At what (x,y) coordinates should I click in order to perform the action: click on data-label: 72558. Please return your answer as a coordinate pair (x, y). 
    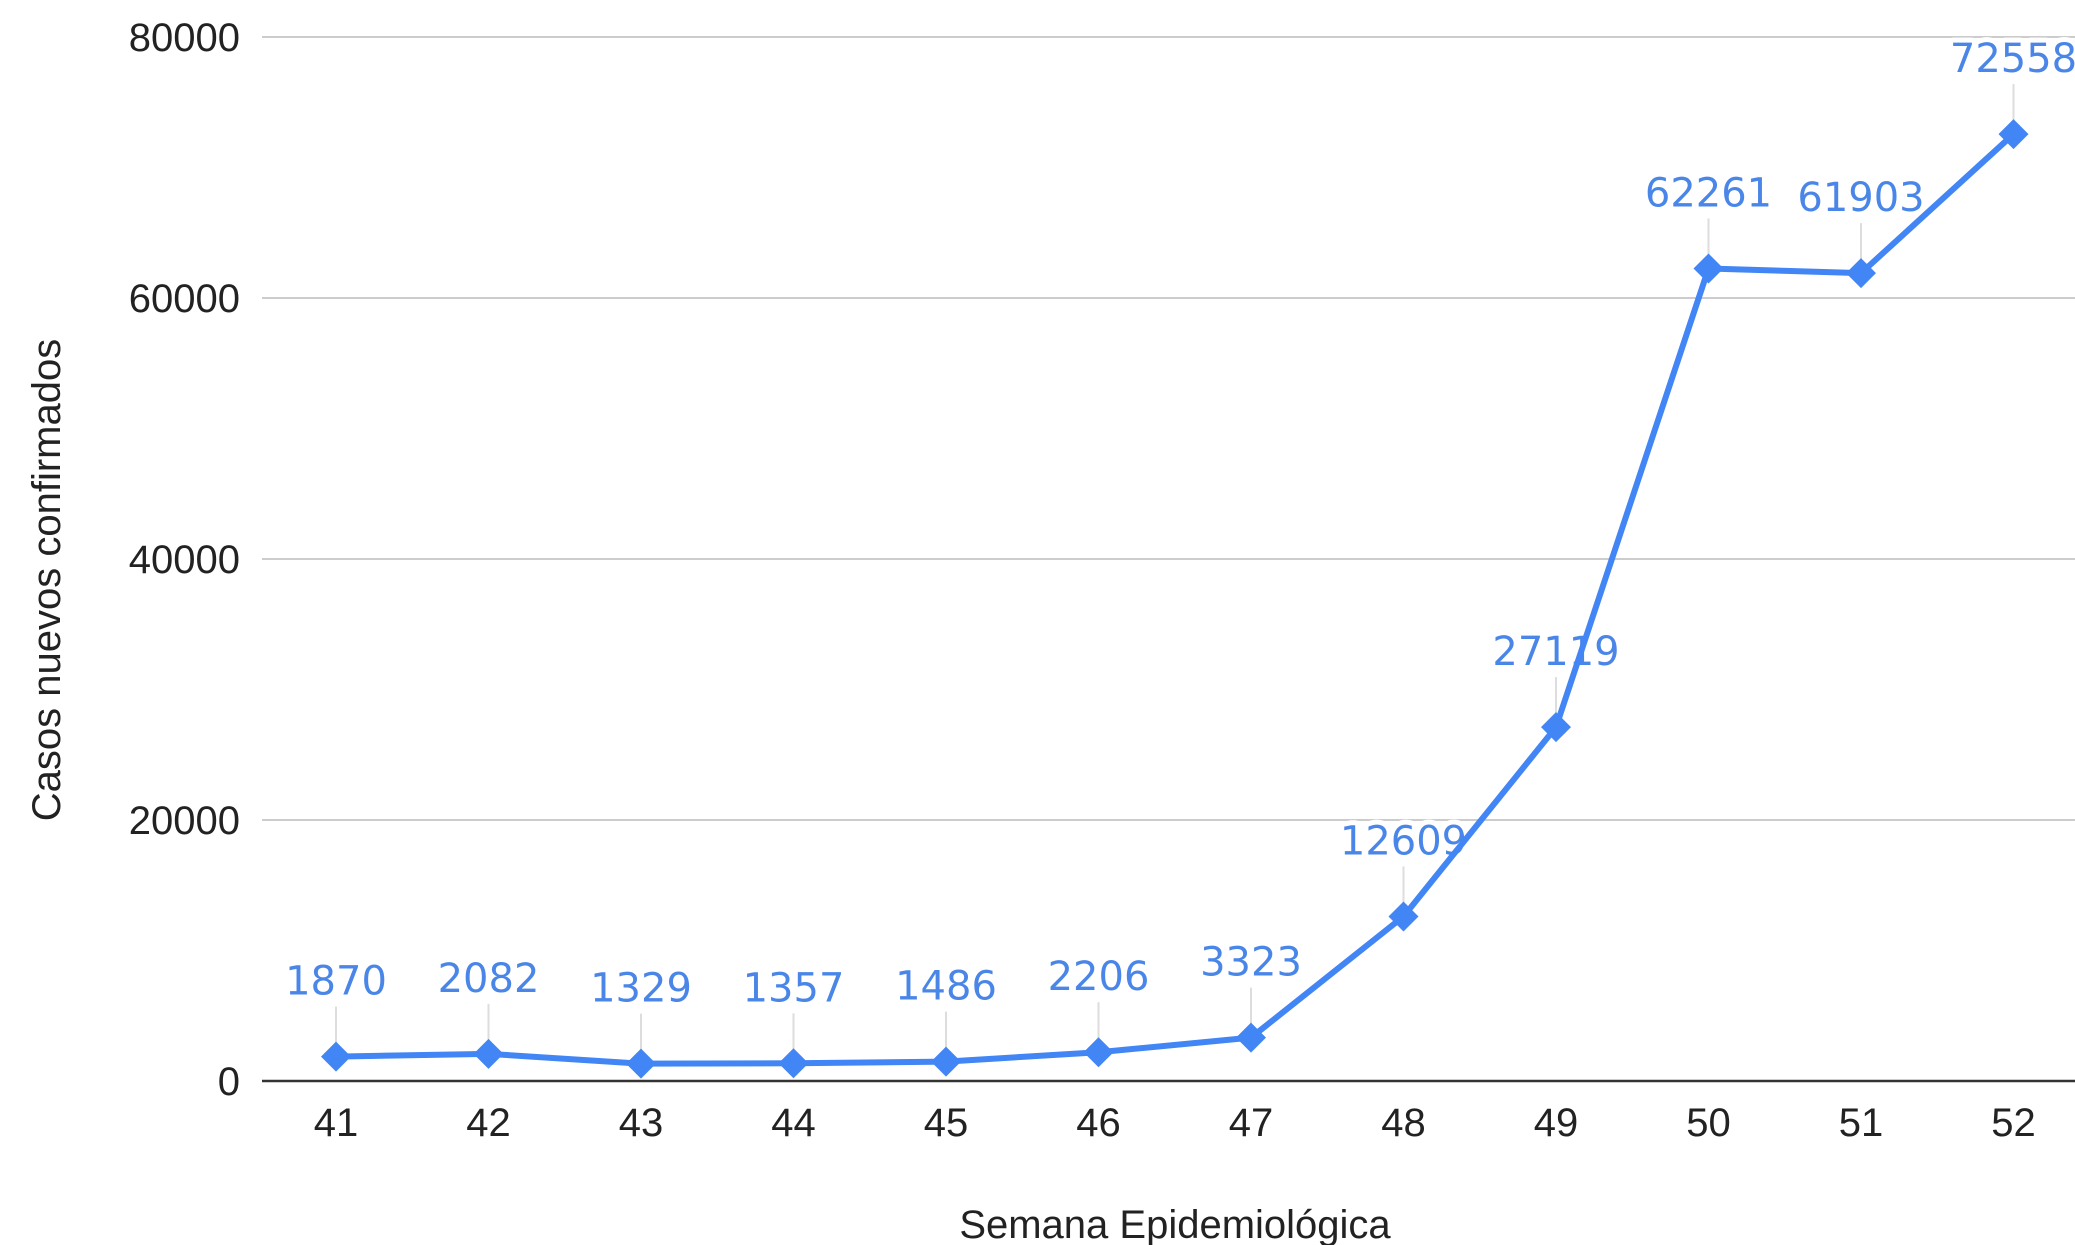
    Looking at the image, I should click on (2012, 59).